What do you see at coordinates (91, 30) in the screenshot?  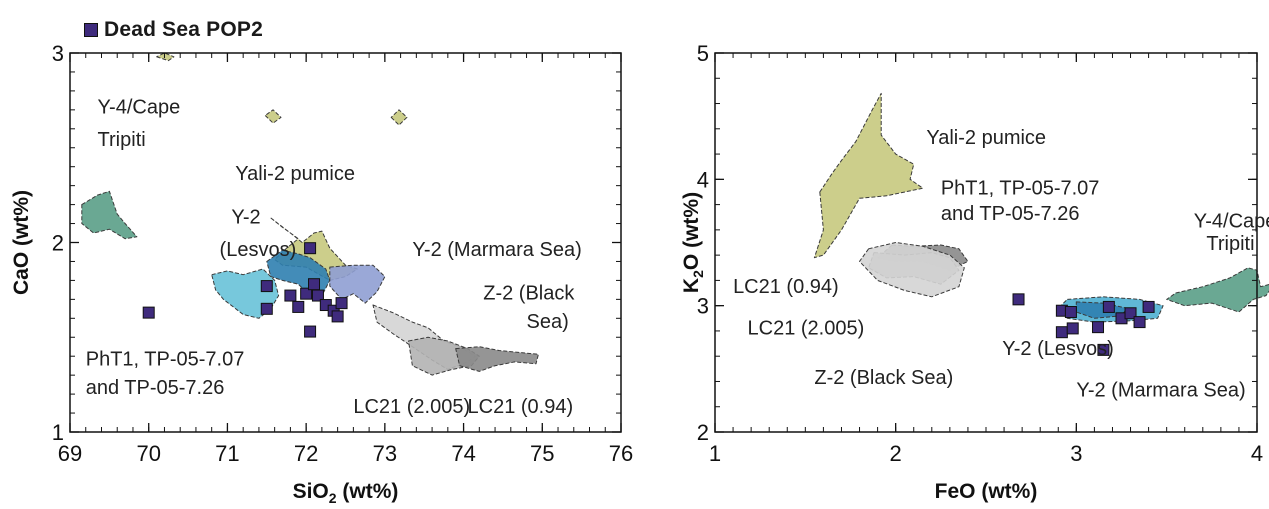 I see `legend-square-icon` at bounding box center [91, 30].